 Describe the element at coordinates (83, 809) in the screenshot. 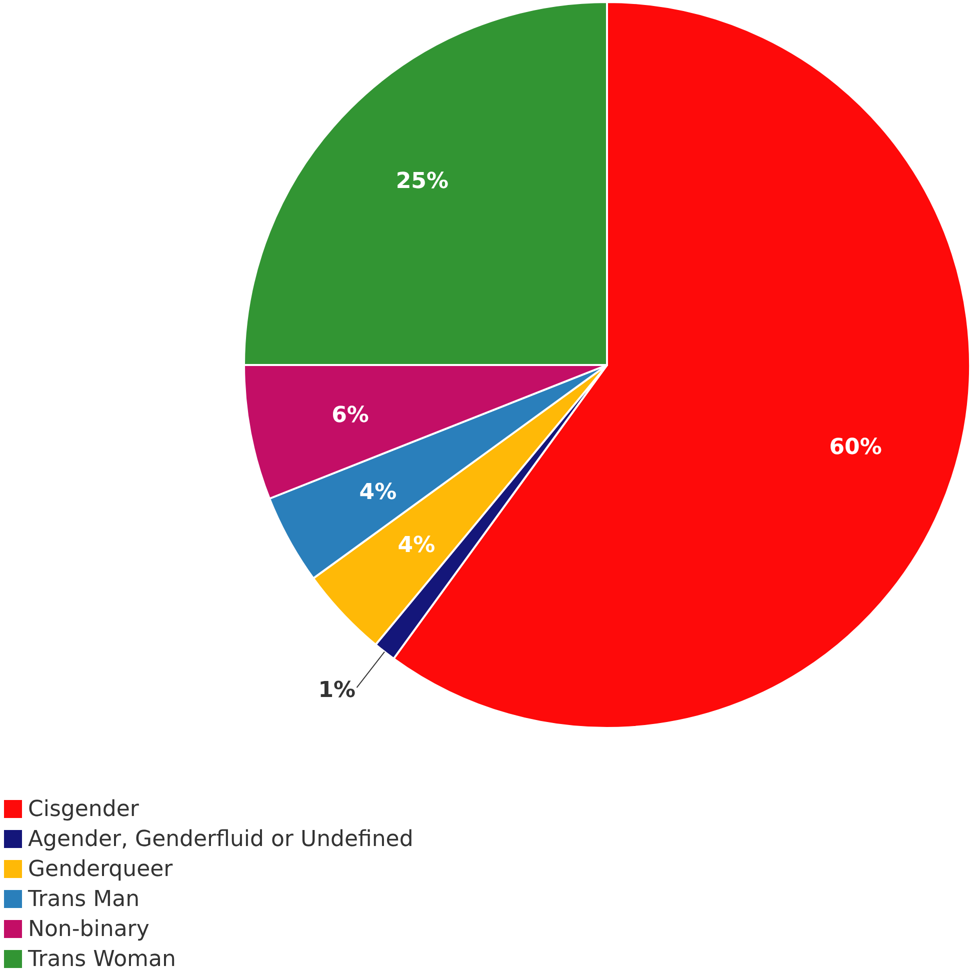

I see `legend-label: Cisgender` at that location.